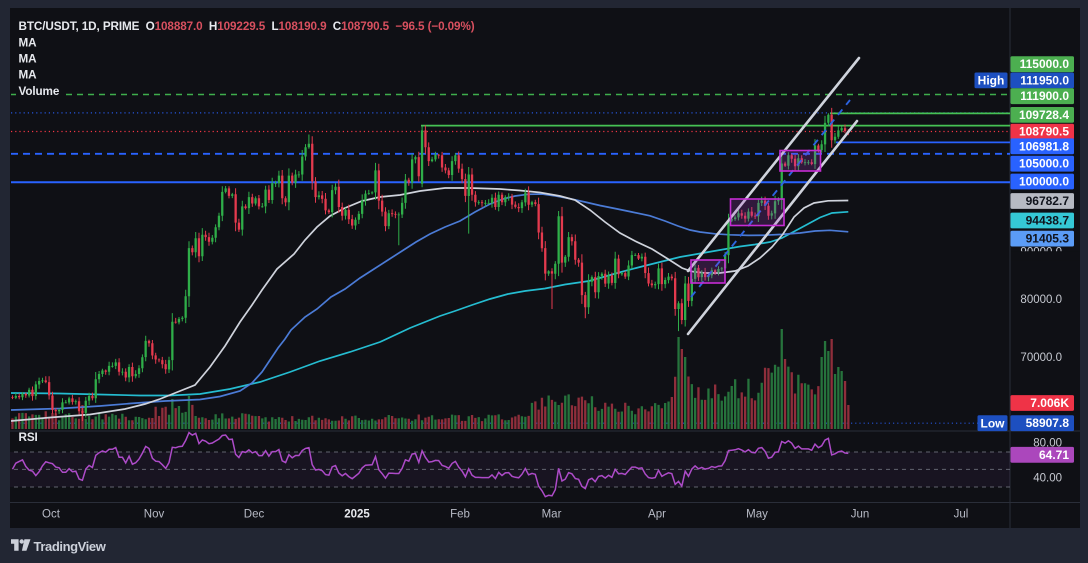  What do you see at coordinates (1047, 479) in the screenshot?
I see `svg-text: 40.00` at bounding box center [1047, 479].